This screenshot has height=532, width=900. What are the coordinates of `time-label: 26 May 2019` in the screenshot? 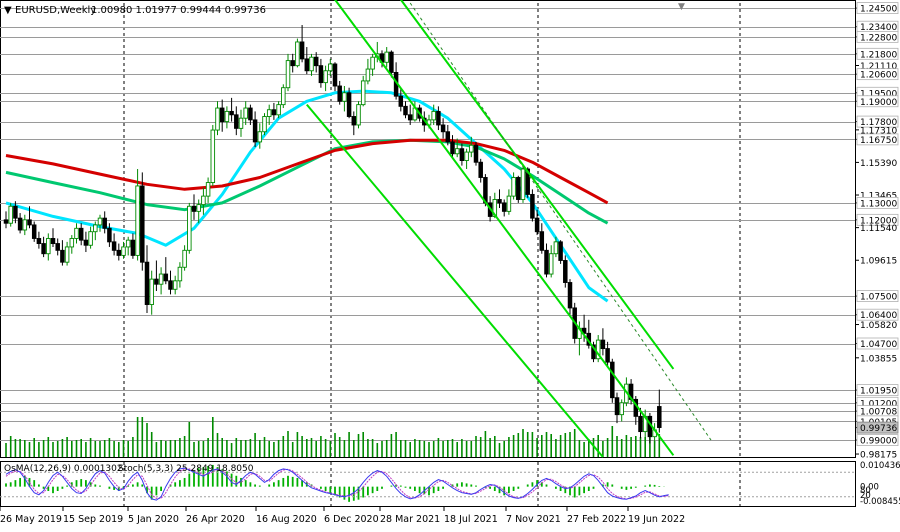 It's located at (31, 519).